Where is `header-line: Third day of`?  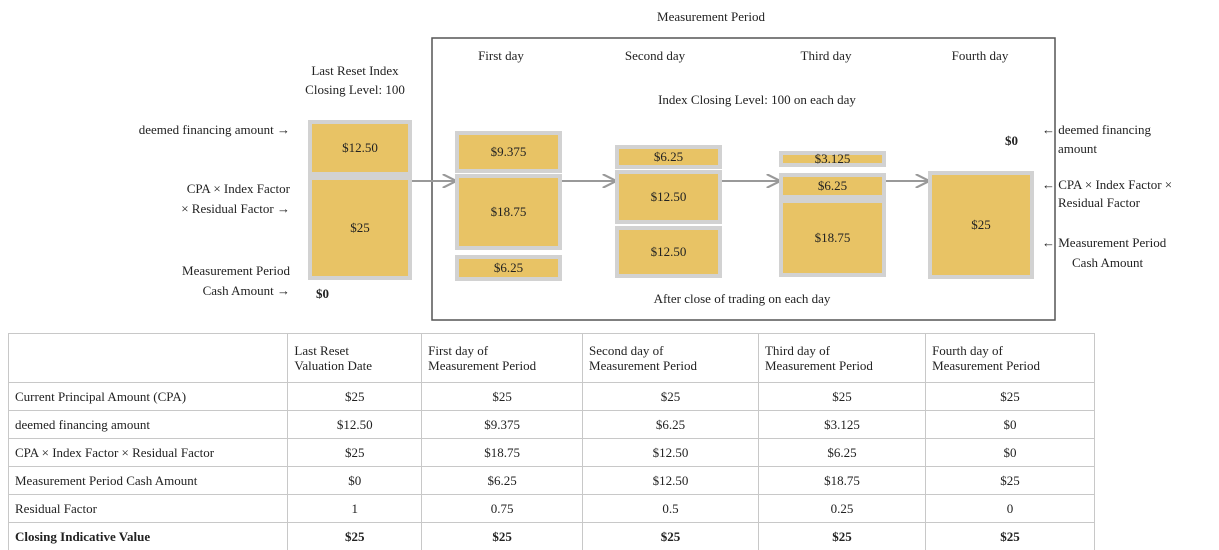
header-line: Third day of is located at coordinates (797, 350).